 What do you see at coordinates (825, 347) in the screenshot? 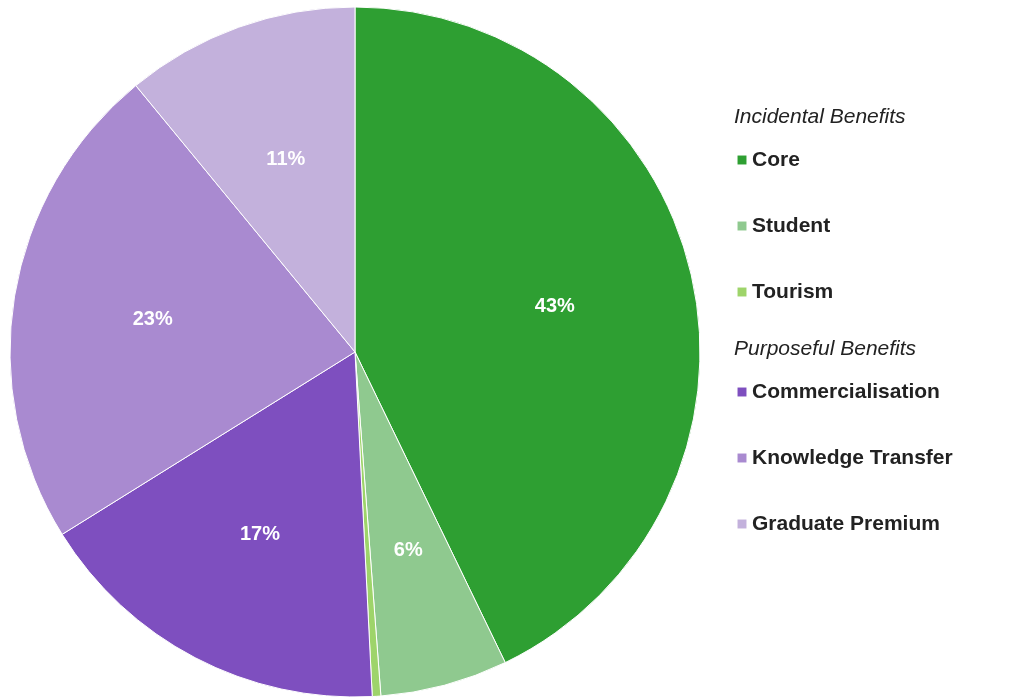
I see `text: Purposeful Benefits` at bounding box center [825, 347].